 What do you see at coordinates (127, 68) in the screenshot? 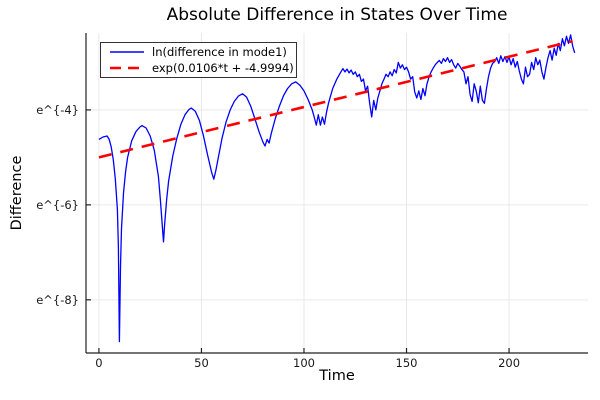
I see `legend-fit-line-icon` at bounding box center [127, 68].